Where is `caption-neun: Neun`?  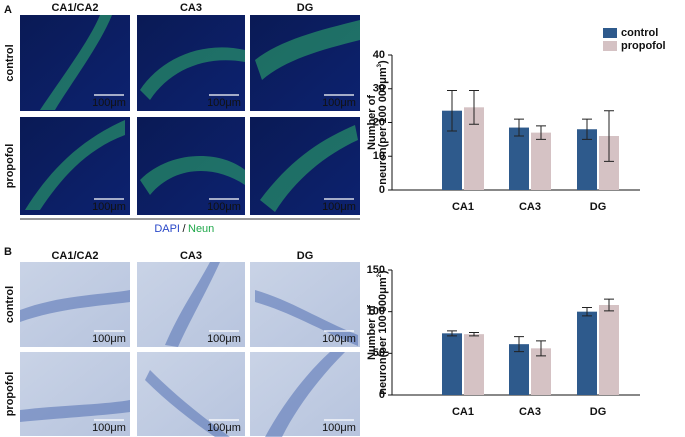
caption-neun: Neun is located at coordinates (201, 229).